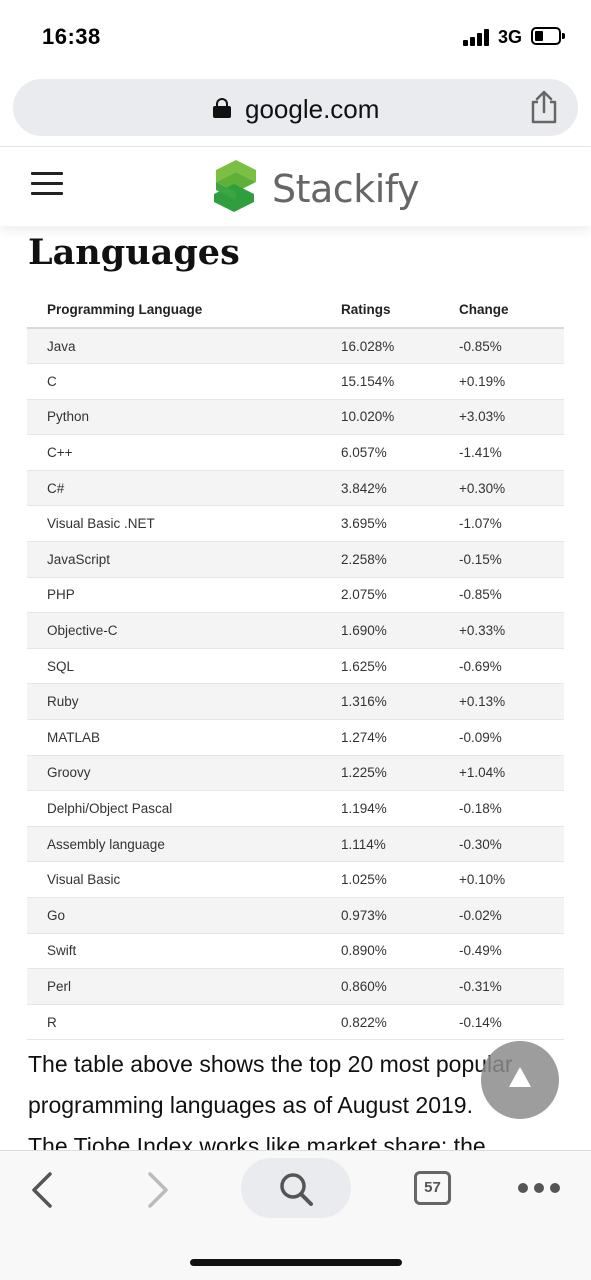 The height and width of the screenshot is (1280, 591). Describe the element at coordinates (295, 986) in the screenshot. I see `table-row: Perl 0.860% -0.31%` at that location.